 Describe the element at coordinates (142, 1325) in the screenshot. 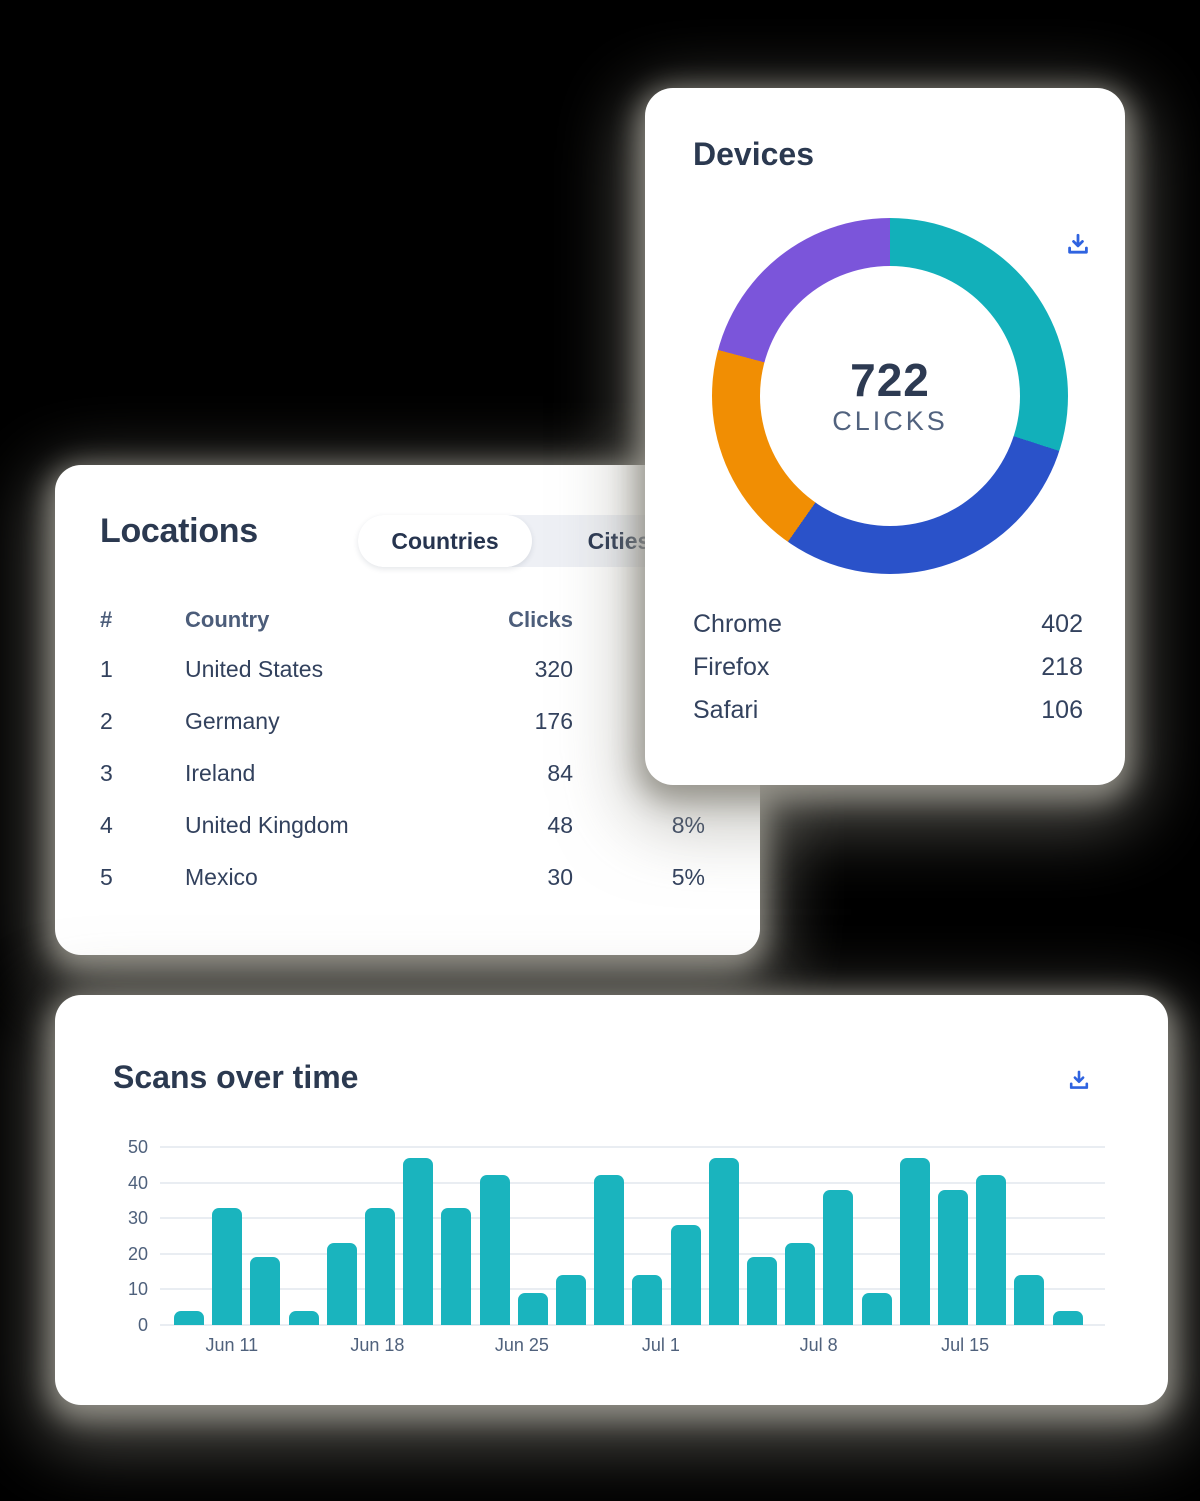

I see `y-axis-label: 0` at that location.